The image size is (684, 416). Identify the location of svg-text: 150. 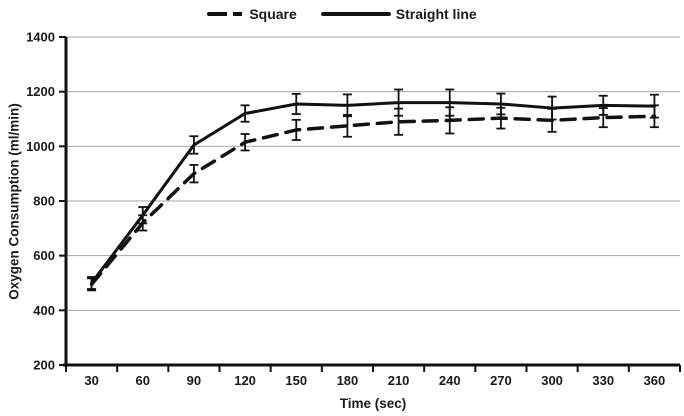
(296, 380).